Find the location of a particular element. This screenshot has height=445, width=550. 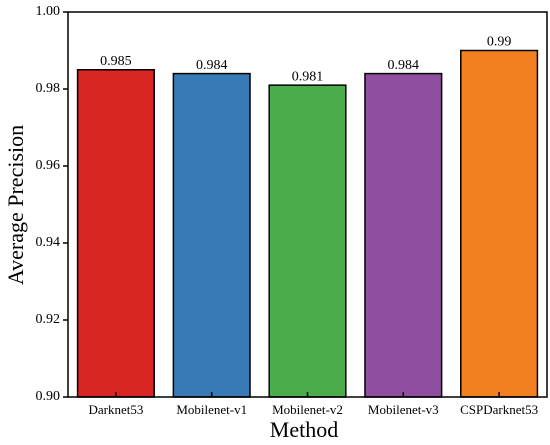

y-tick-label: 1.00 is located at coordinates (48, 11).